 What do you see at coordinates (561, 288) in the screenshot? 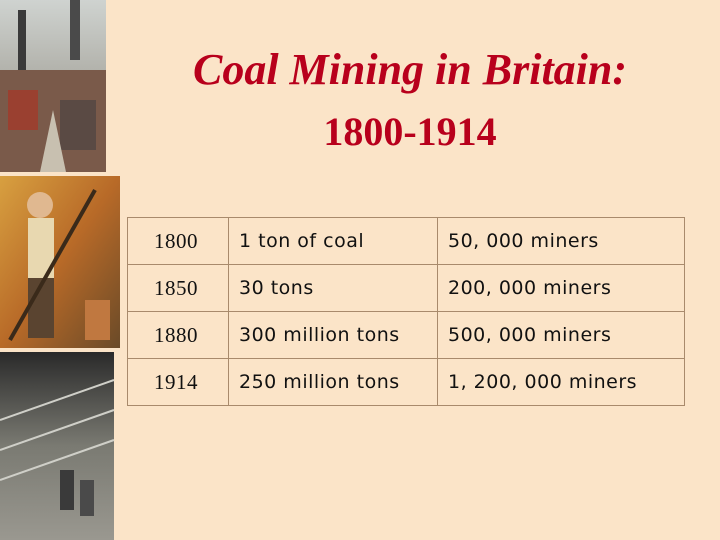
I see `miners-cell: 200, 000 miners` at bounding box center [561, 288].